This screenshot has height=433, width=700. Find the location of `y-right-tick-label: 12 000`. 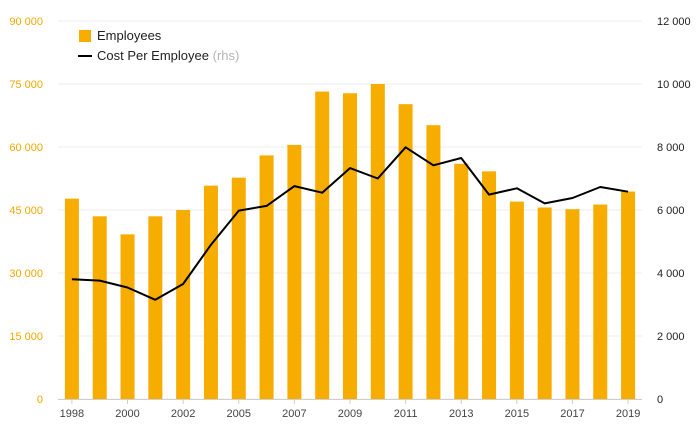

y-right-tick-label: 12 000 is located at coordinates (674, 22).